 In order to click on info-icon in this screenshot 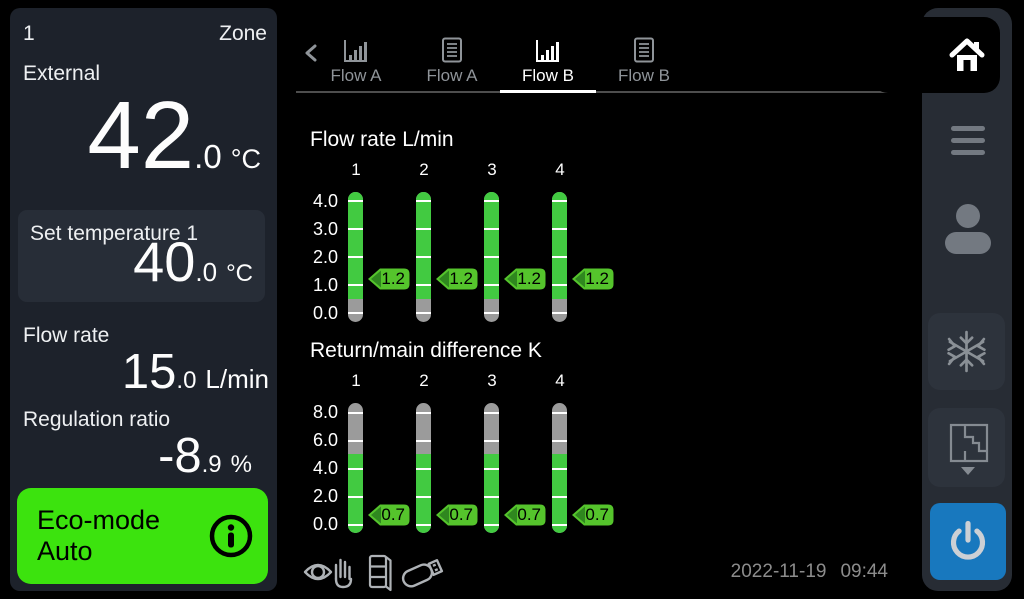, I will do `click(231, 536)`.